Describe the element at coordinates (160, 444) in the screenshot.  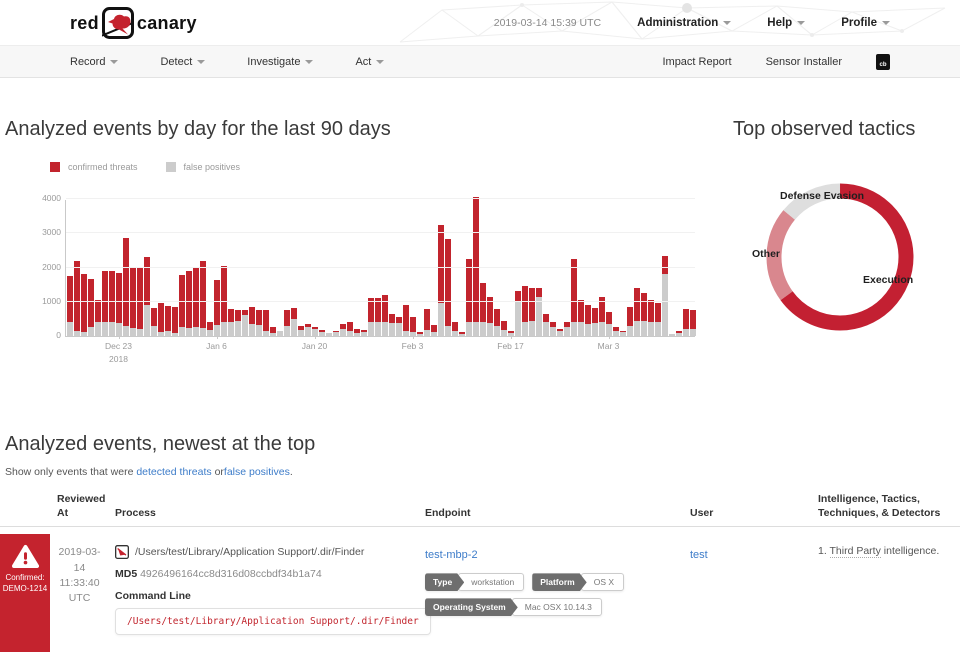
I see `events-list-title: Analyzed events, newest at the top` at that location.